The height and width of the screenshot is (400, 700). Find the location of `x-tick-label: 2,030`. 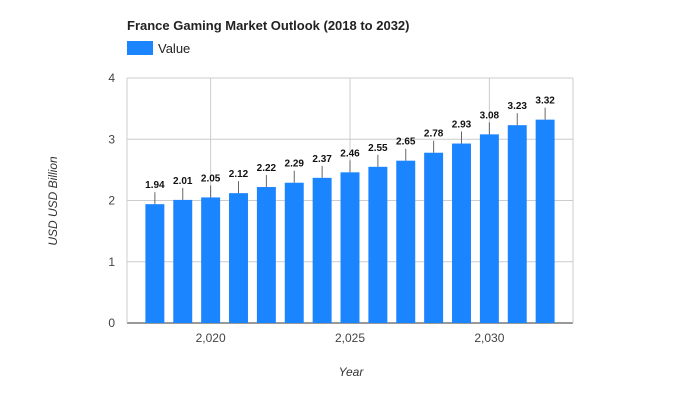

x-tick-label: 2,030 is located at coordinates (489, 338).